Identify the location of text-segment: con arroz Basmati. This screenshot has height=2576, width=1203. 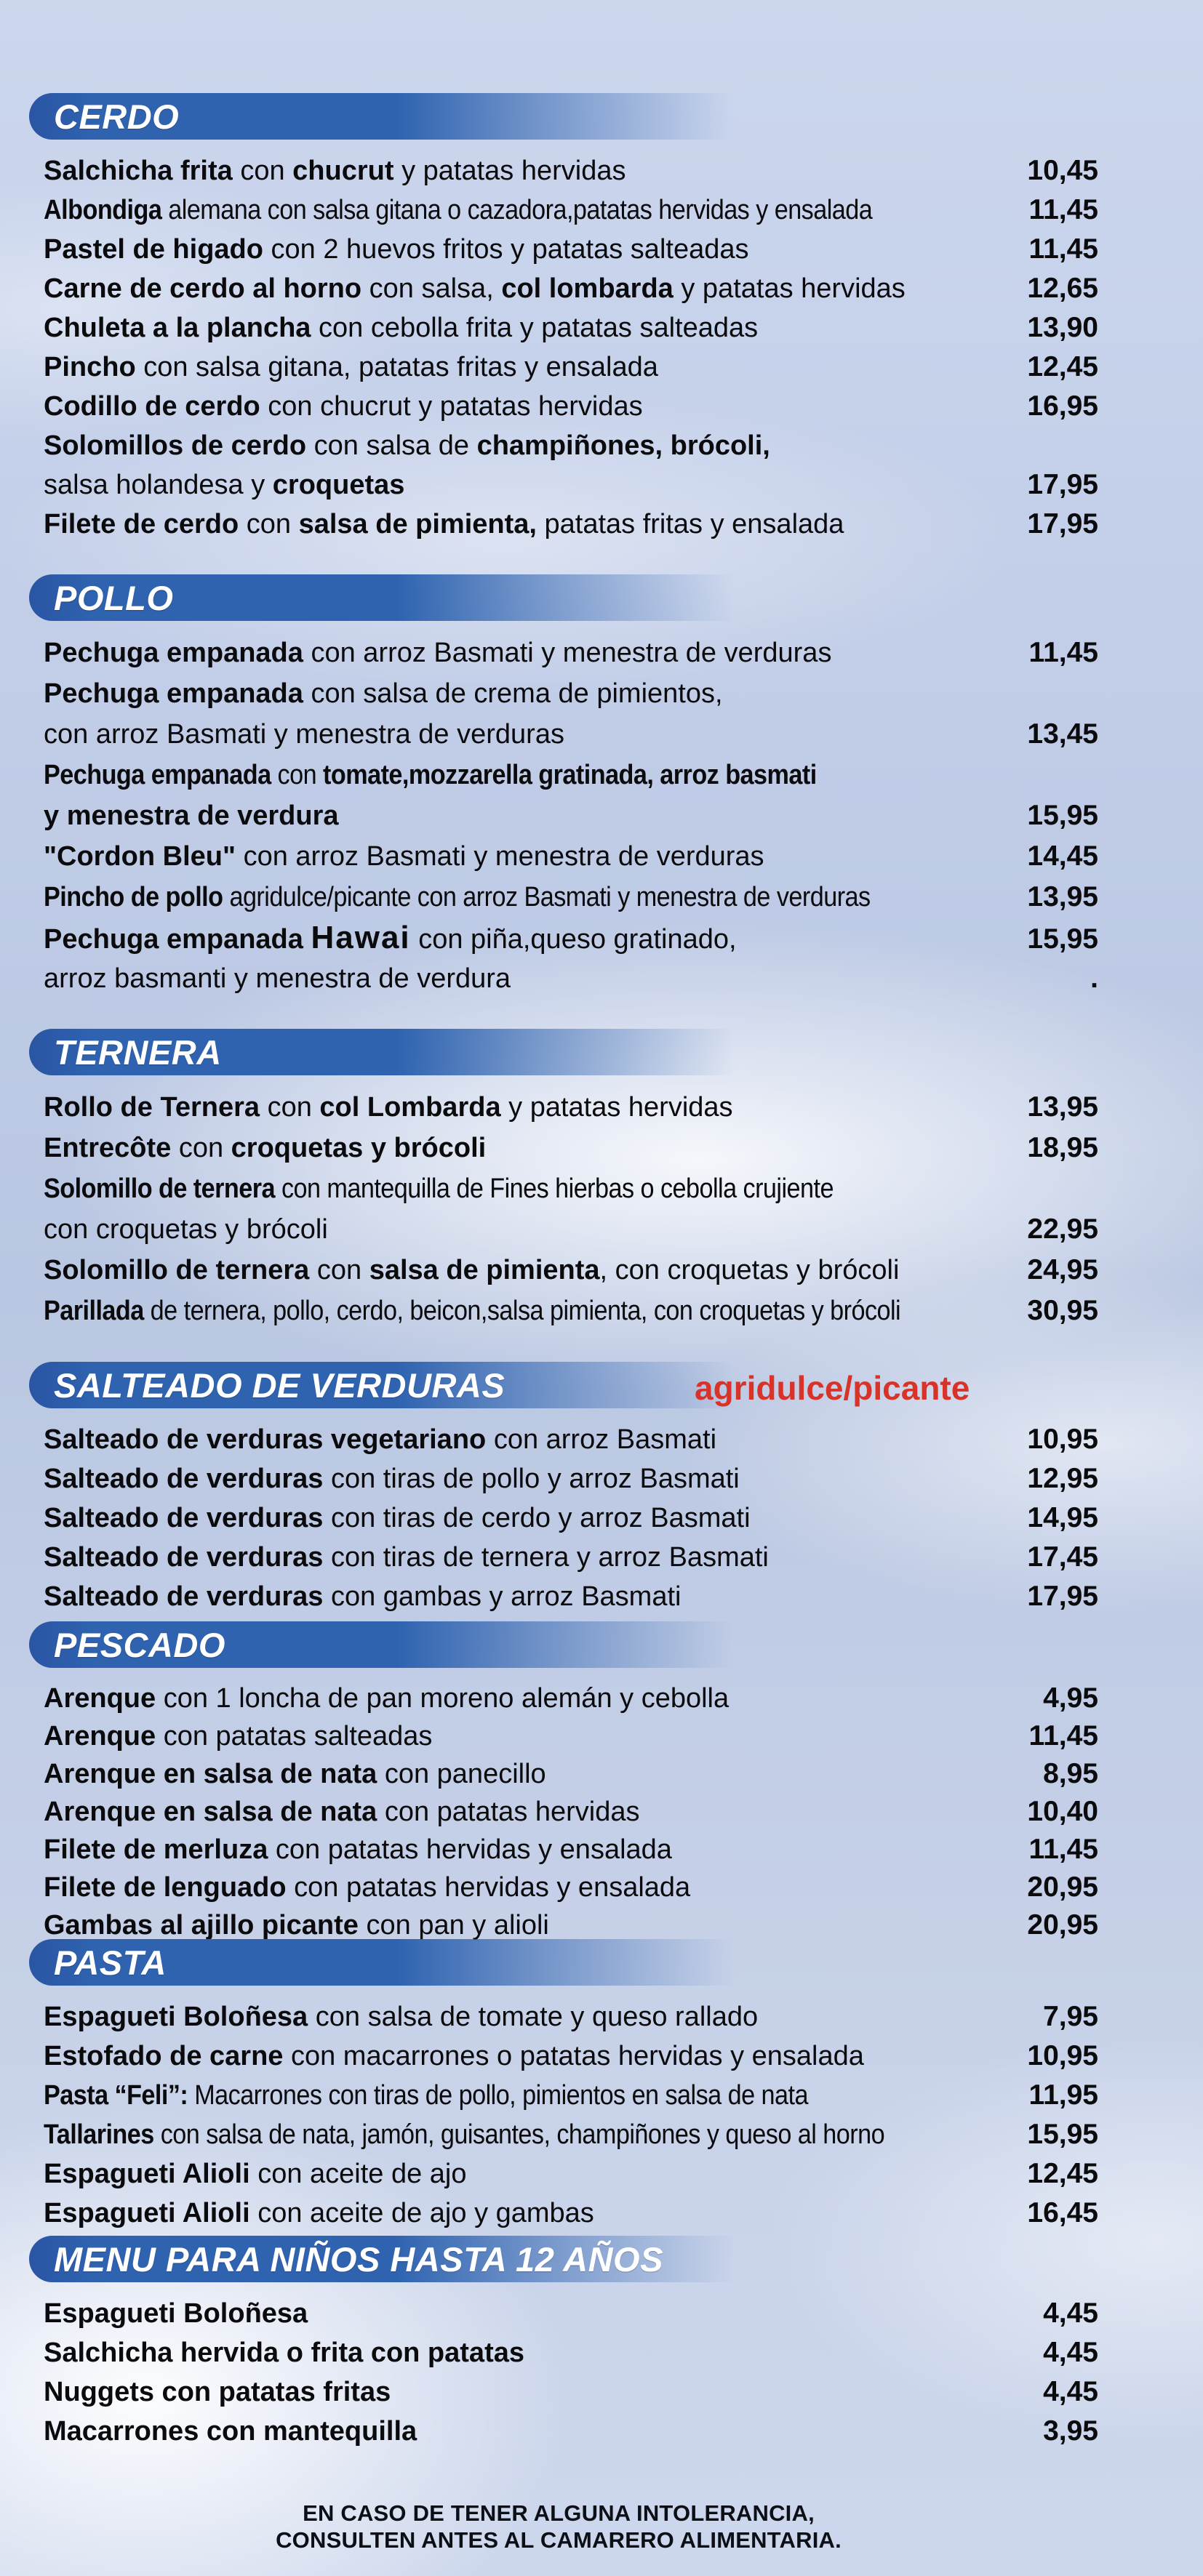
(605, 1439).